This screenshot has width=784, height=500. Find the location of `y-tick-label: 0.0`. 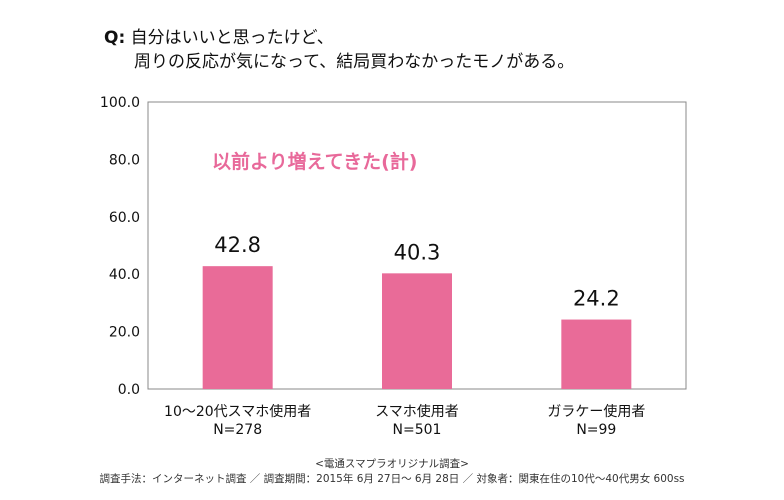

y-tick-label: 0.0 is located at coordinates (129, 390).